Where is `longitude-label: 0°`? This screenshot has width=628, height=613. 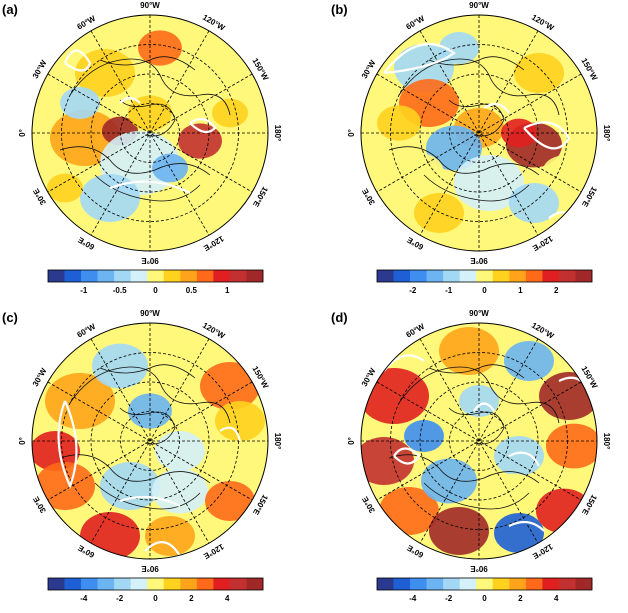 longitude-label: 0° is located at coordinates (22, 133).